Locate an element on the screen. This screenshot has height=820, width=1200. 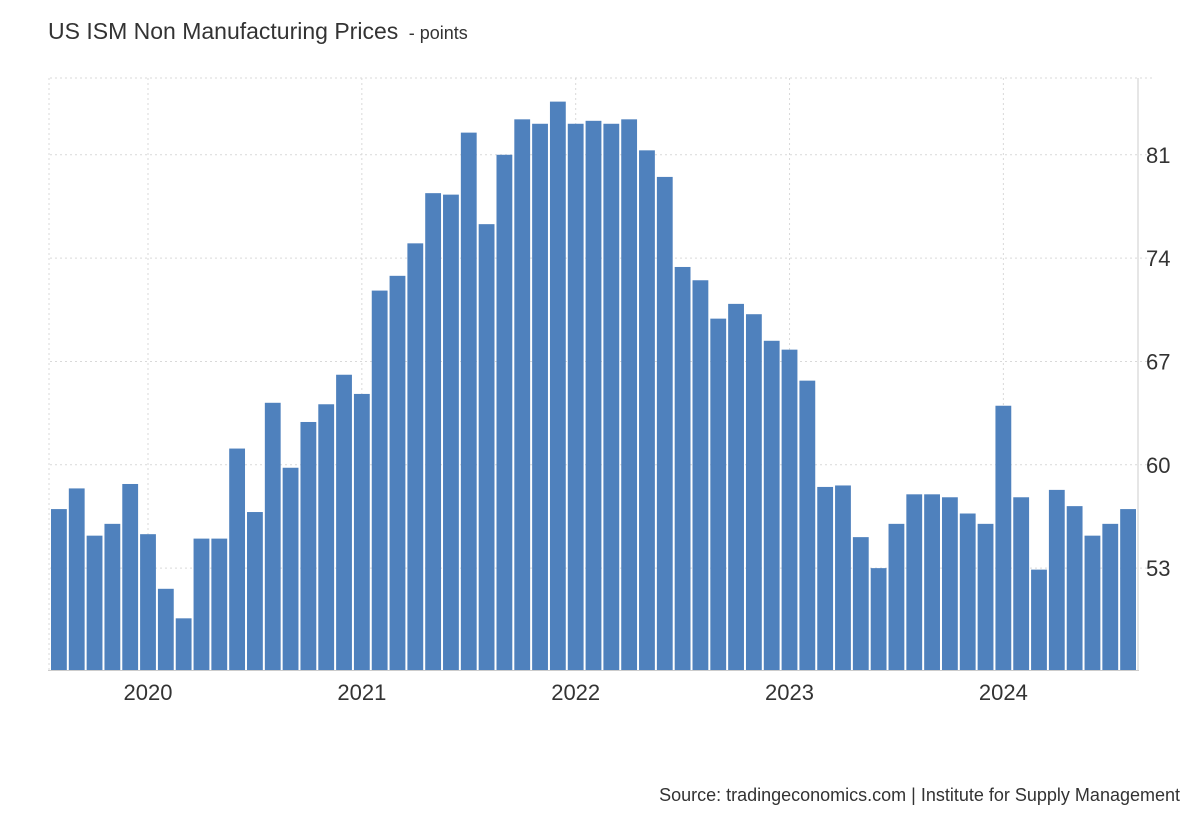
x-tick-label: 2020 is located at coordinates (148, 692).